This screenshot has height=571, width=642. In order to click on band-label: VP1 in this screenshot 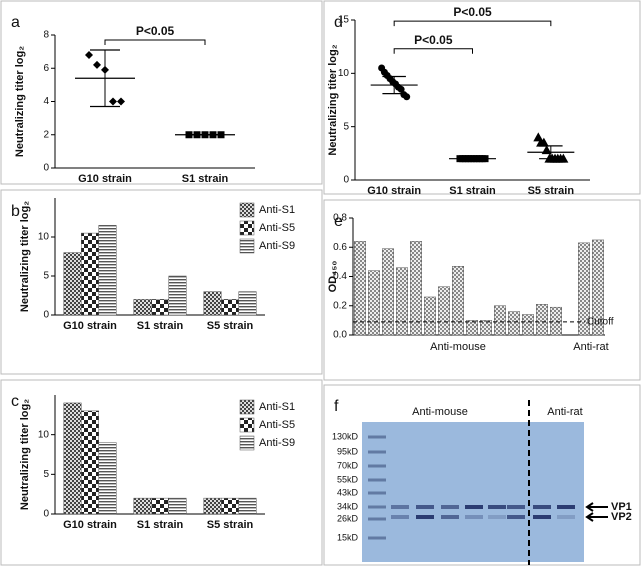, I will do `click(621, 507)`.